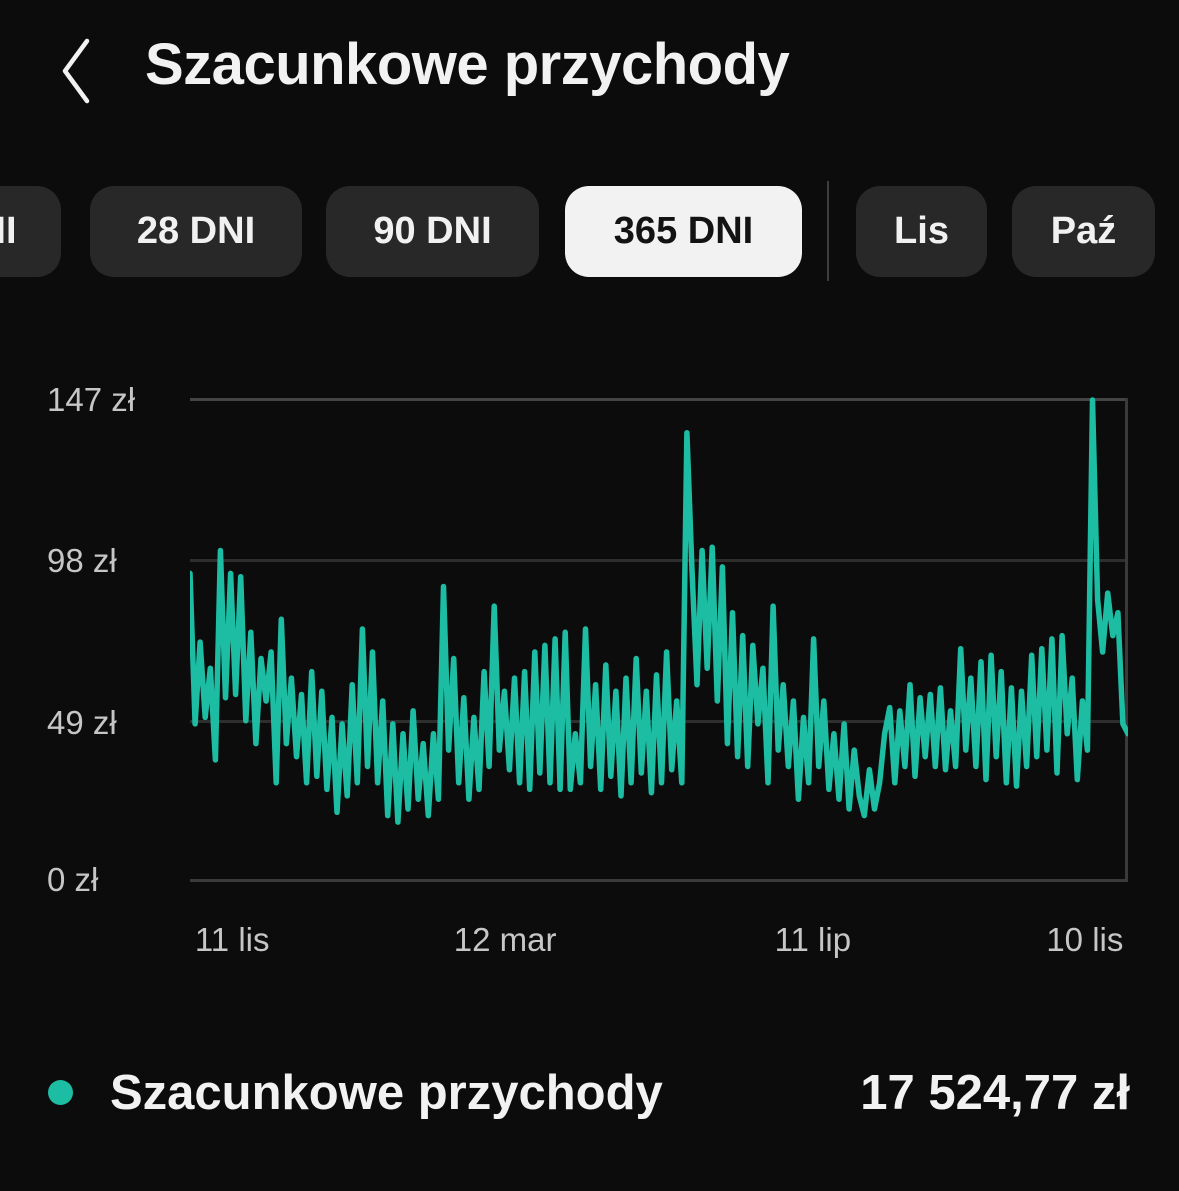  Describe the element at coordinates (196, 231) in the screenshot. I see `tab-28-dni: 28 DNI` at that location.